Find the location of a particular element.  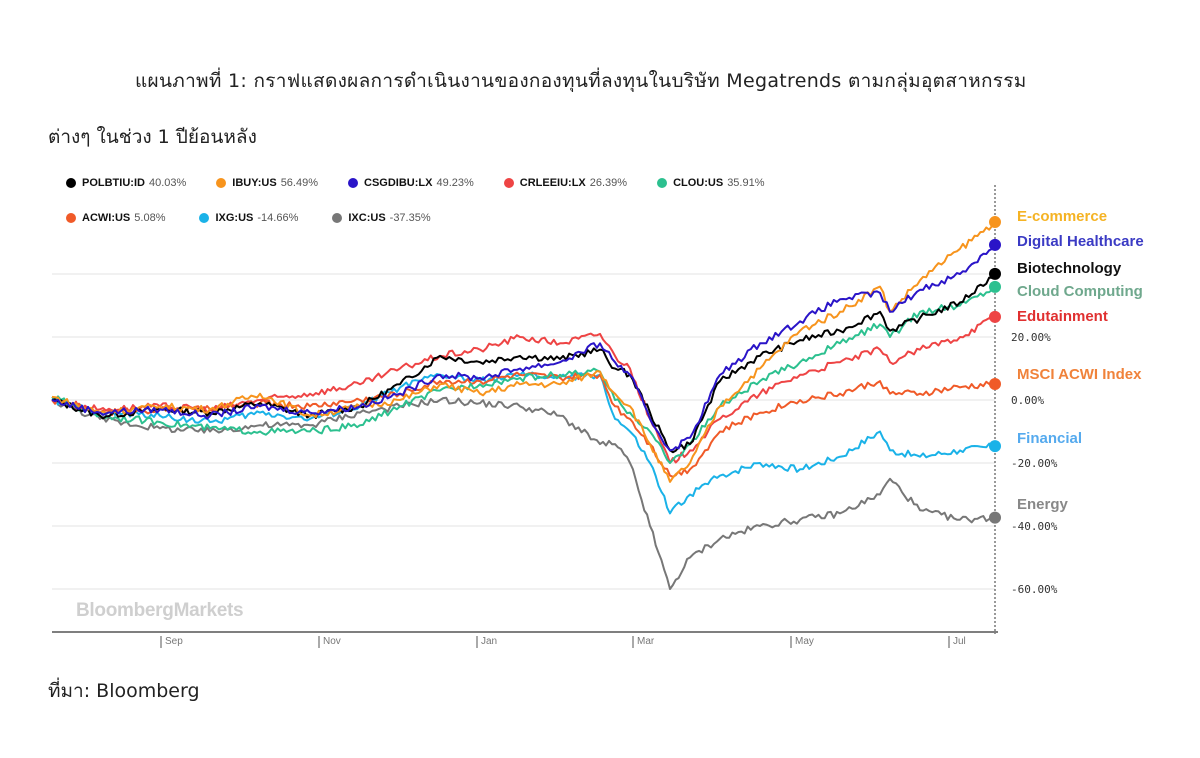

end-label-biotechnology: Biotechnology is located at coordinates (1069, 268).